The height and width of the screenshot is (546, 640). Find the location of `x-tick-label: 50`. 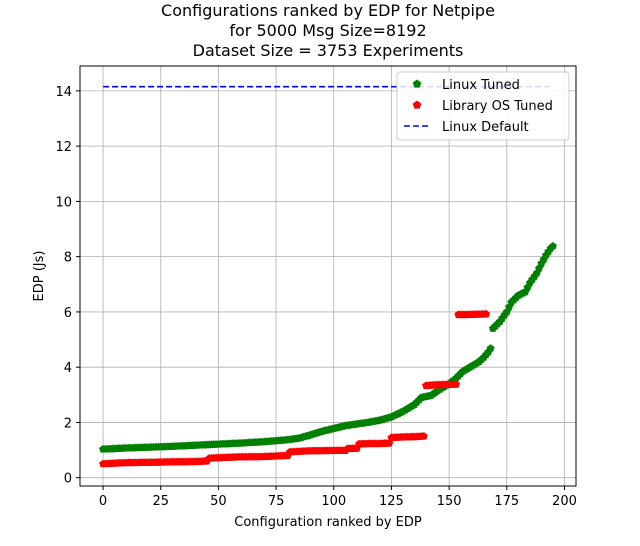

x-tick-label: 50 is located at coordinates (218, 501).